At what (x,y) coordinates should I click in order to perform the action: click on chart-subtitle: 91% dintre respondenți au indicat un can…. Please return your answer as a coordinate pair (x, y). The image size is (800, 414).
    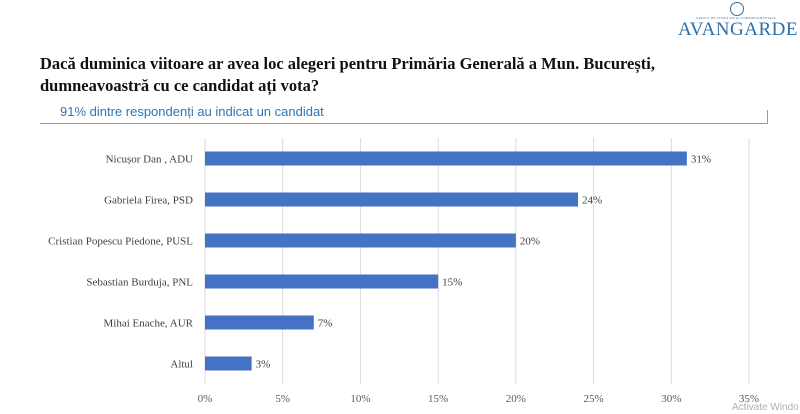
    Looking at the image, I should click on (192, 111).